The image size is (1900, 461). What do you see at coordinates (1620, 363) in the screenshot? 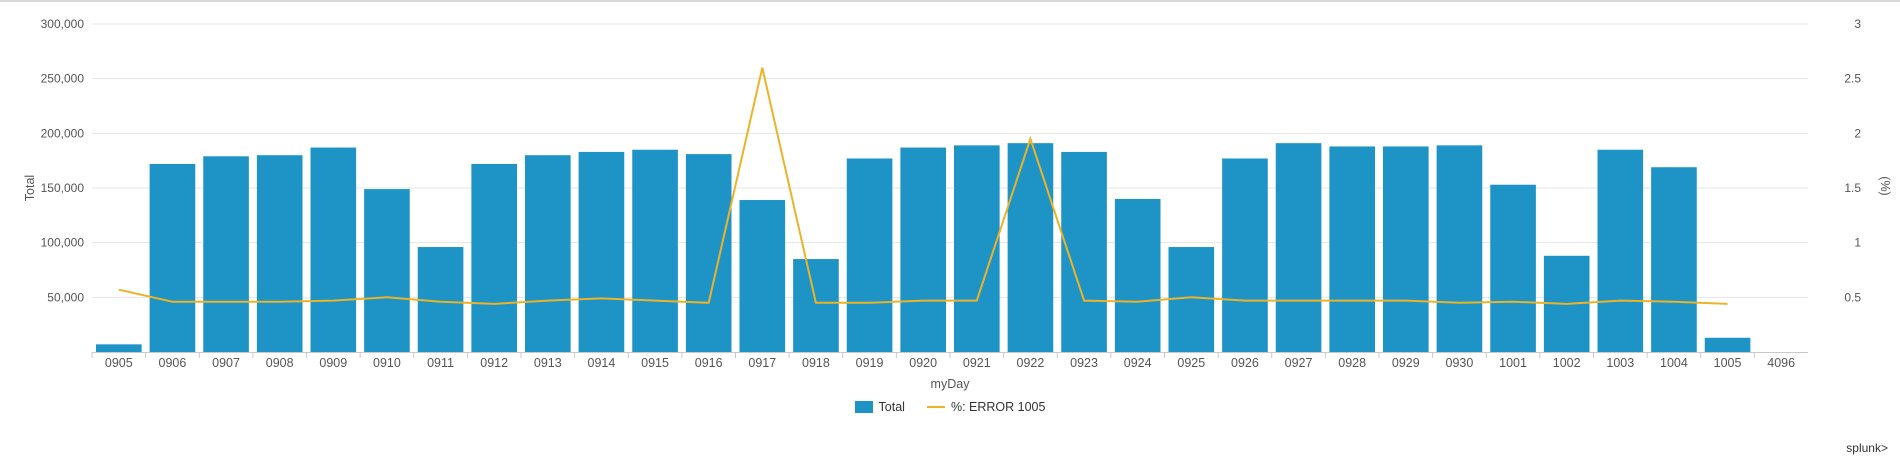
I see `x-tick-label: 1003` at bounding box center [1620, 363].